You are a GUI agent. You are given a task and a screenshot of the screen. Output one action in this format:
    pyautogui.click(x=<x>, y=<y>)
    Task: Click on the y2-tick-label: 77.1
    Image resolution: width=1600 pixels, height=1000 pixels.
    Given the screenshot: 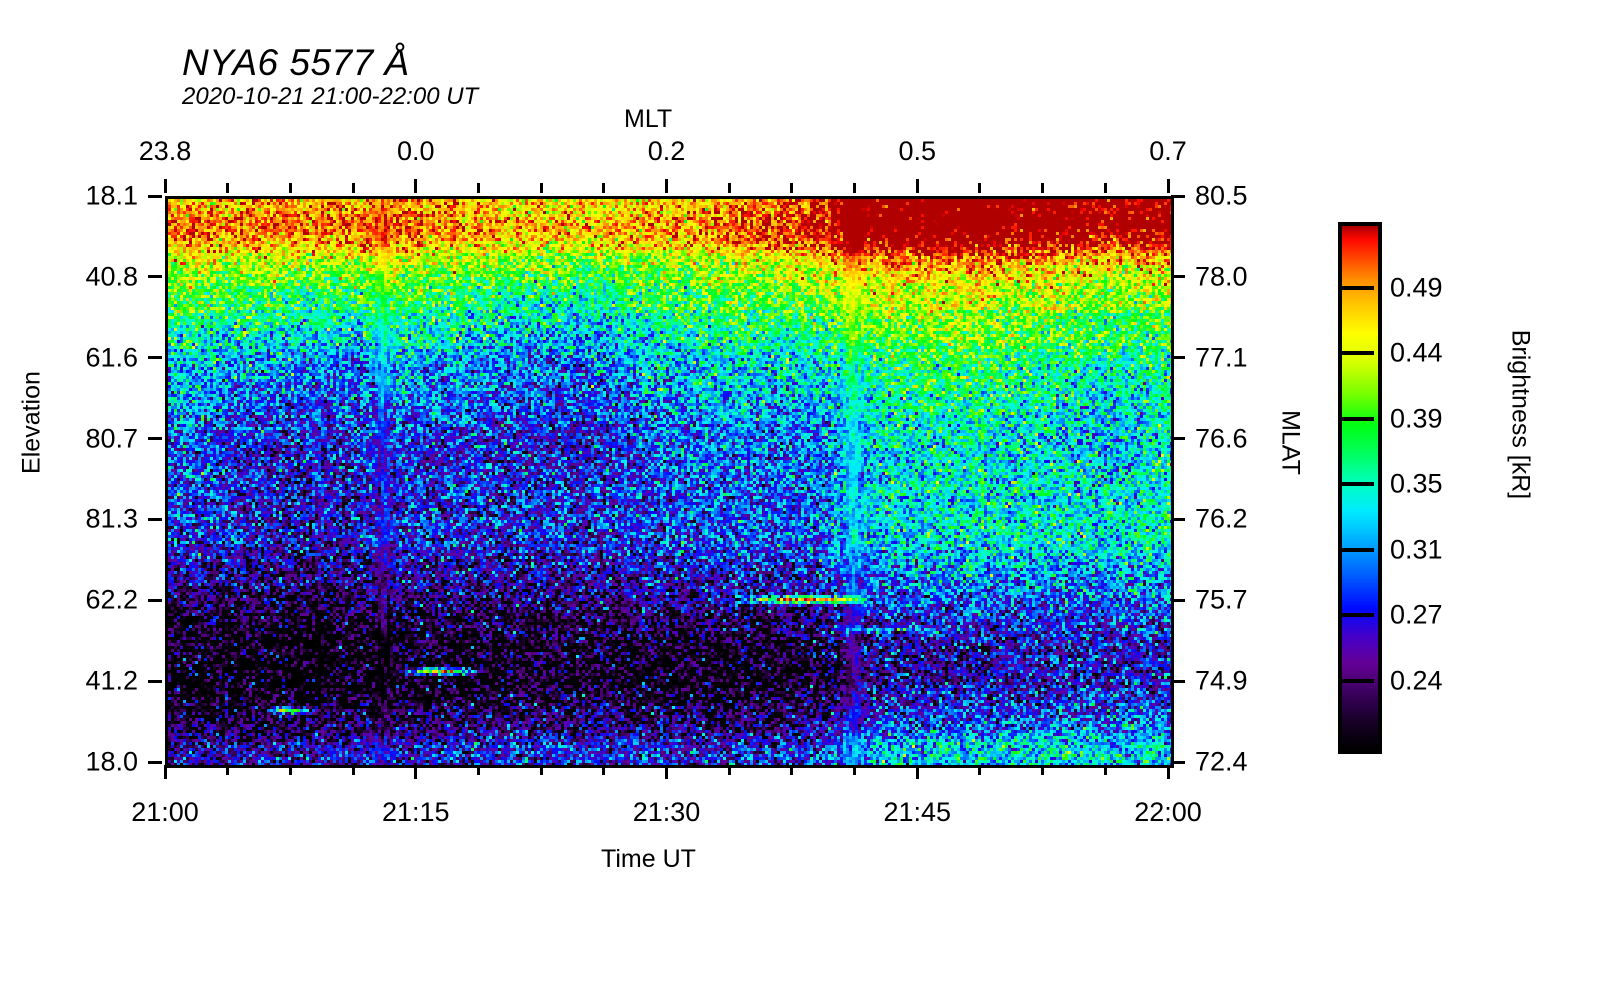 What is the action you would take?
    pyautogui.click(x=1221, y=357)
    